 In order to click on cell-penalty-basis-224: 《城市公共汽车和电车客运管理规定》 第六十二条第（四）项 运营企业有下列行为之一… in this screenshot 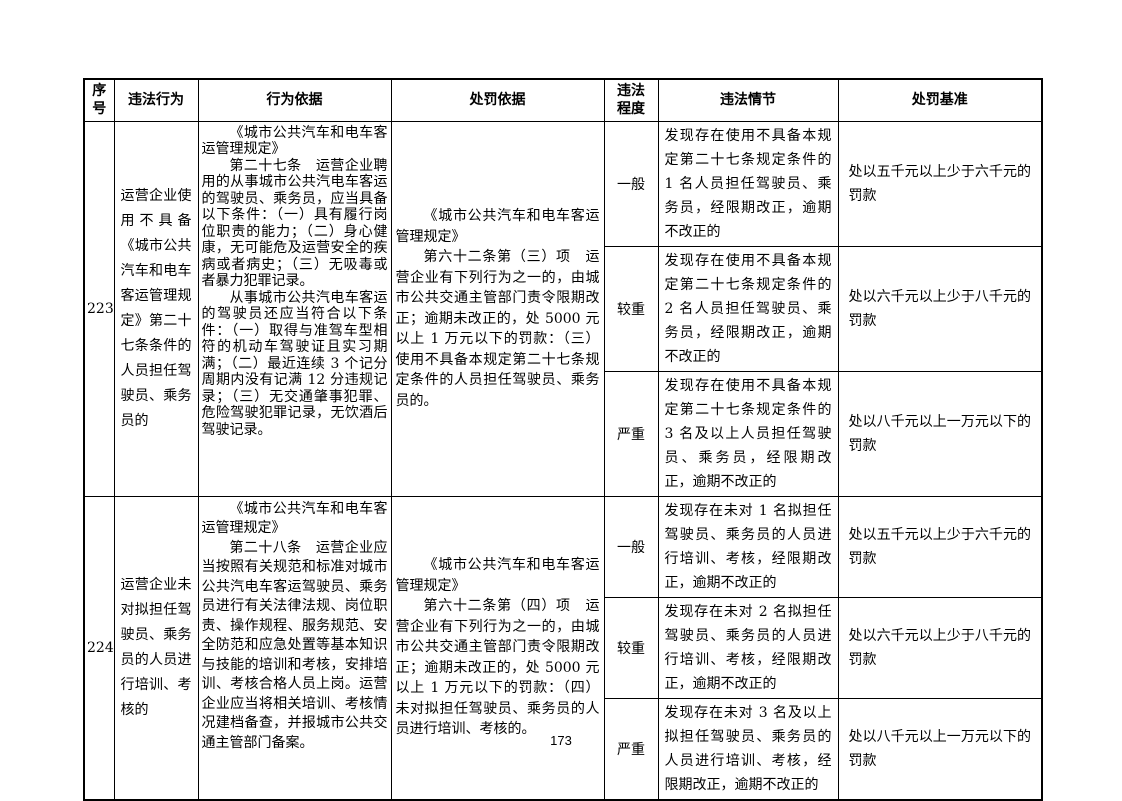, I will do `click(497, 647)`.